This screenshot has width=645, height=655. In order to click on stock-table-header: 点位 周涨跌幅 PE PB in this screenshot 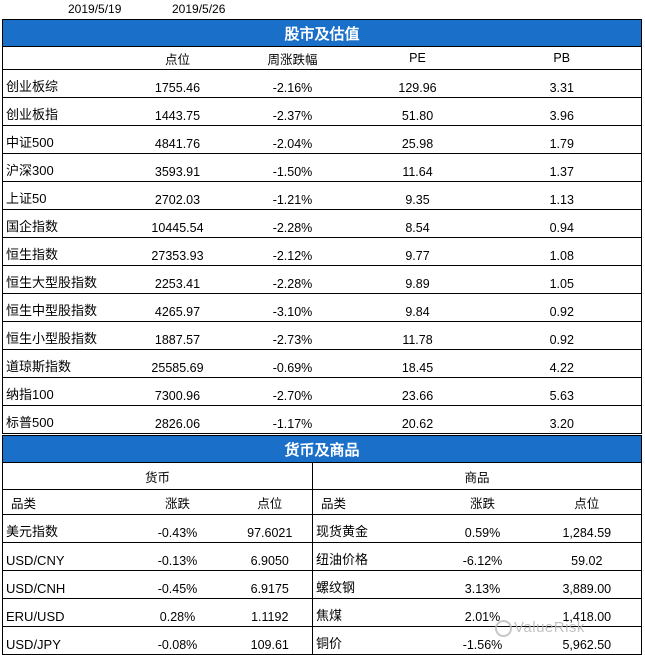, I will do `click(322, 58)`.